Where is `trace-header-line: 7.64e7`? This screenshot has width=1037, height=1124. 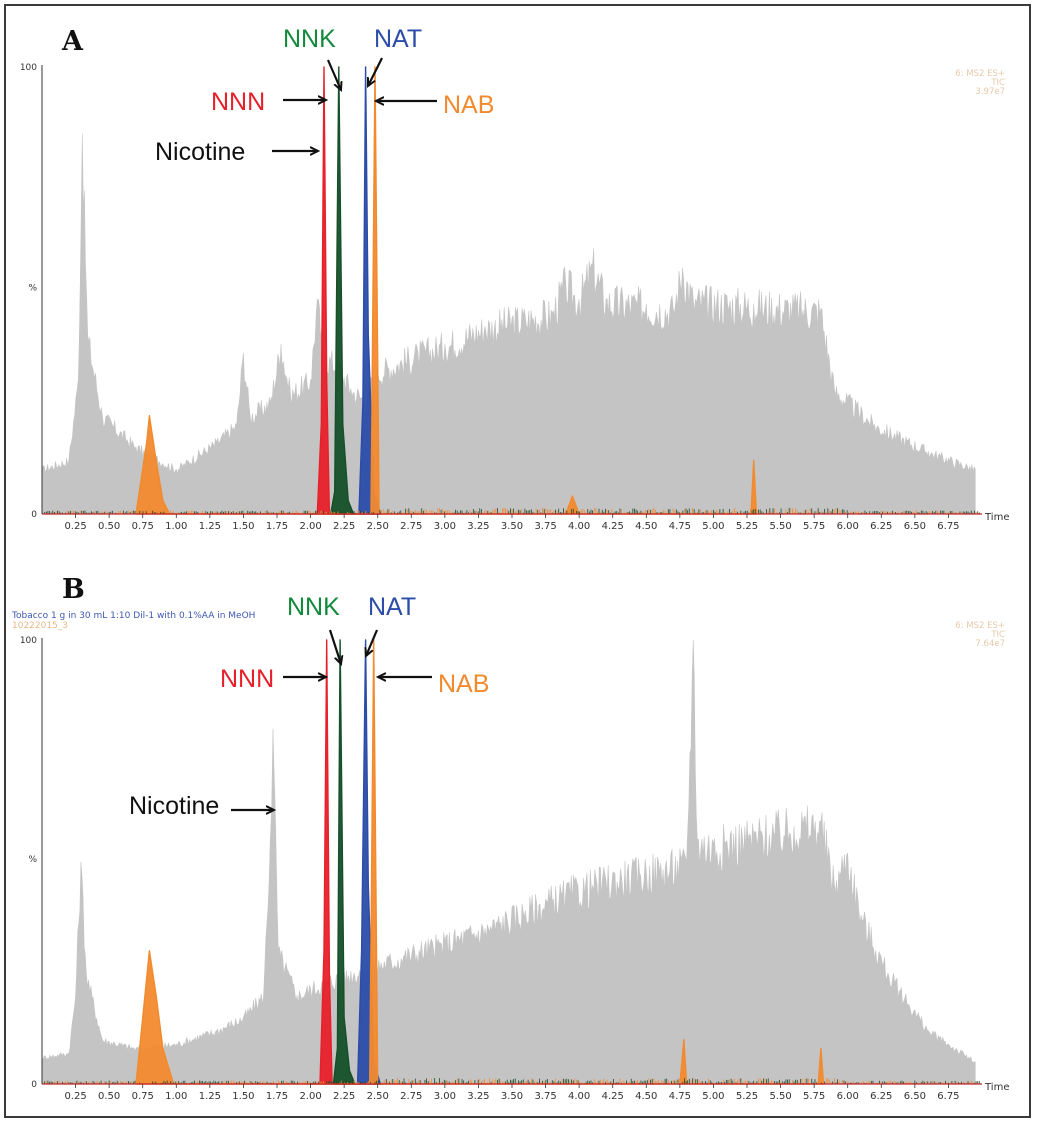 trace-header-line: 7.64e7 is located at coordinates (990, 644).